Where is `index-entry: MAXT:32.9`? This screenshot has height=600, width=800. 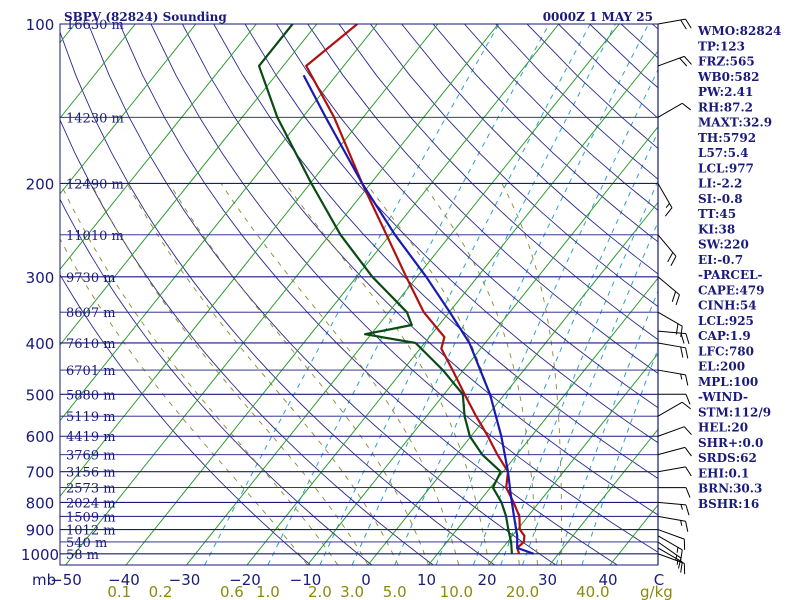
index-entry: MAXT:32.9 is located at coordinates (735, 123).